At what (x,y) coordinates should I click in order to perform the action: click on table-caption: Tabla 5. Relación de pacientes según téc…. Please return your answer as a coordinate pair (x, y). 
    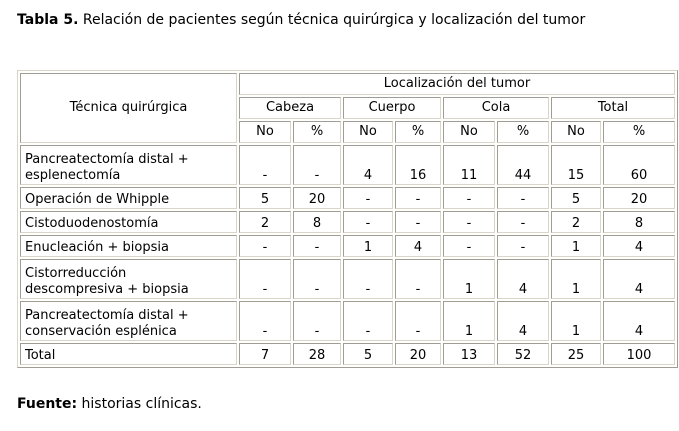
    Looking at the image, I should click on (327, 20).